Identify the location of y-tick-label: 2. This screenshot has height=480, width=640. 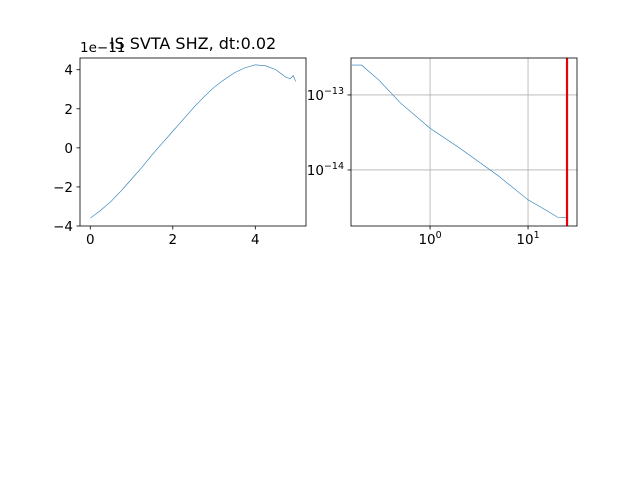
(68, 110).